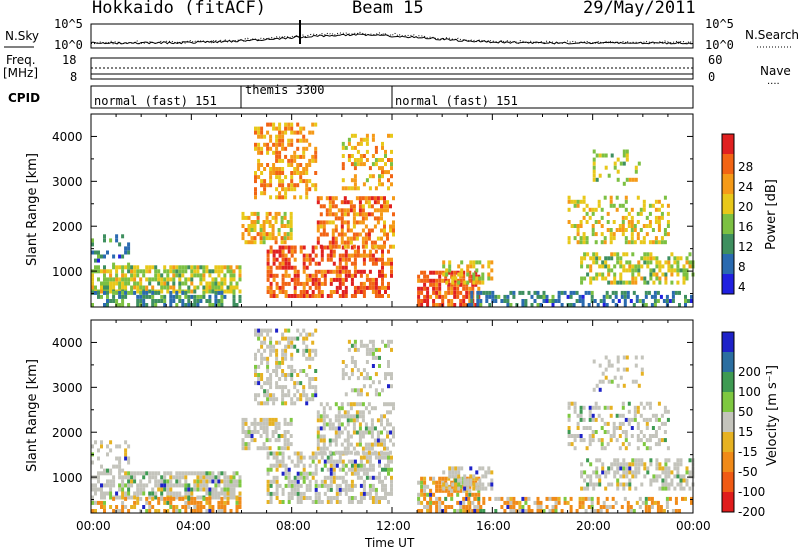  Describe the element at coordinates (752, 492) in the screenshot. I see `vel-cbar-tick-m100: -100` at that location.